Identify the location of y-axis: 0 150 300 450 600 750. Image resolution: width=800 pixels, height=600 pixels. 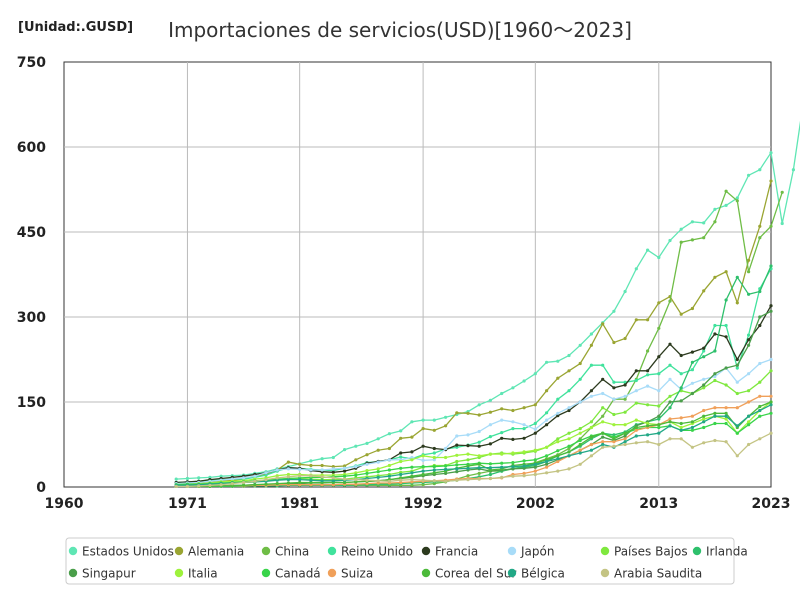
(31, 275).